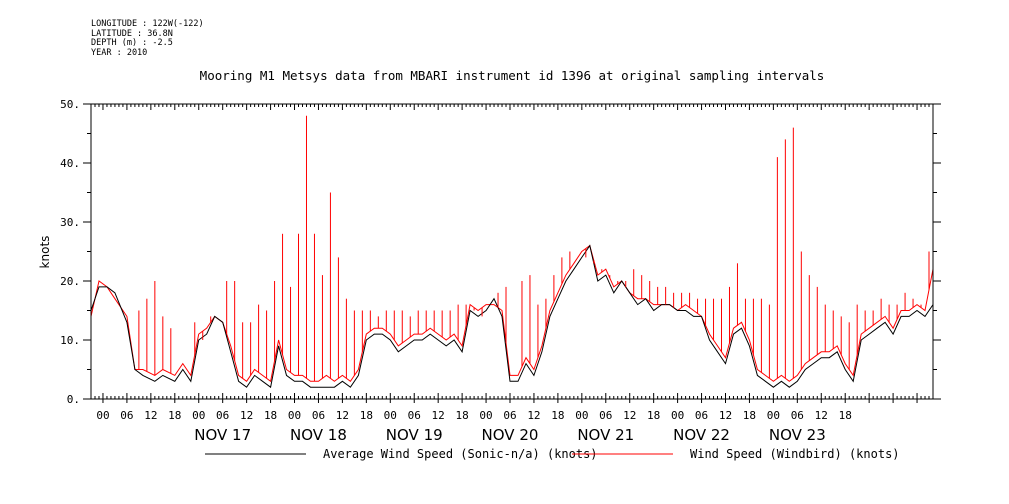 The width and height of the screenshot is (1009, 504). I want to click on y-tick-label: 40., so click(70, 163).